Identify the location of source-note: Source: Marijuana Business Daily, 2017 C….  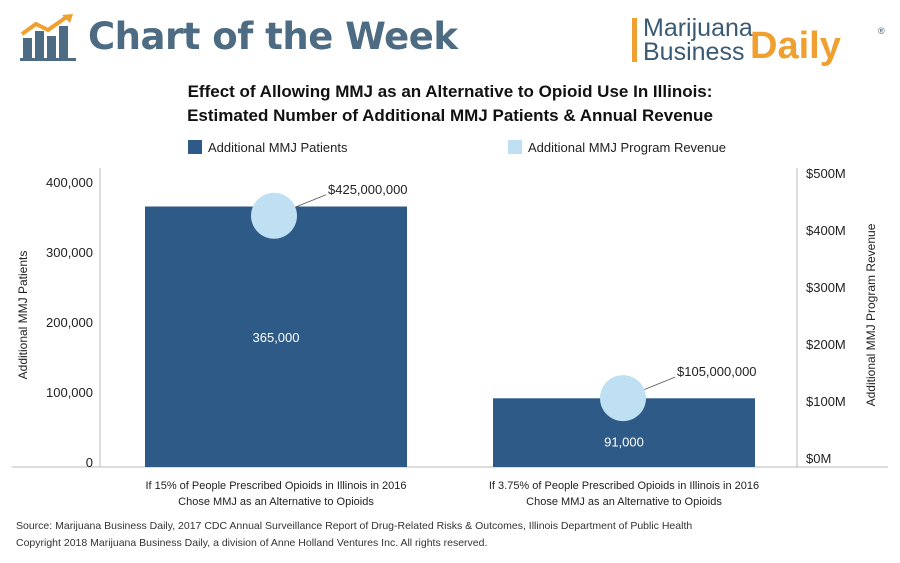
(354, 526).